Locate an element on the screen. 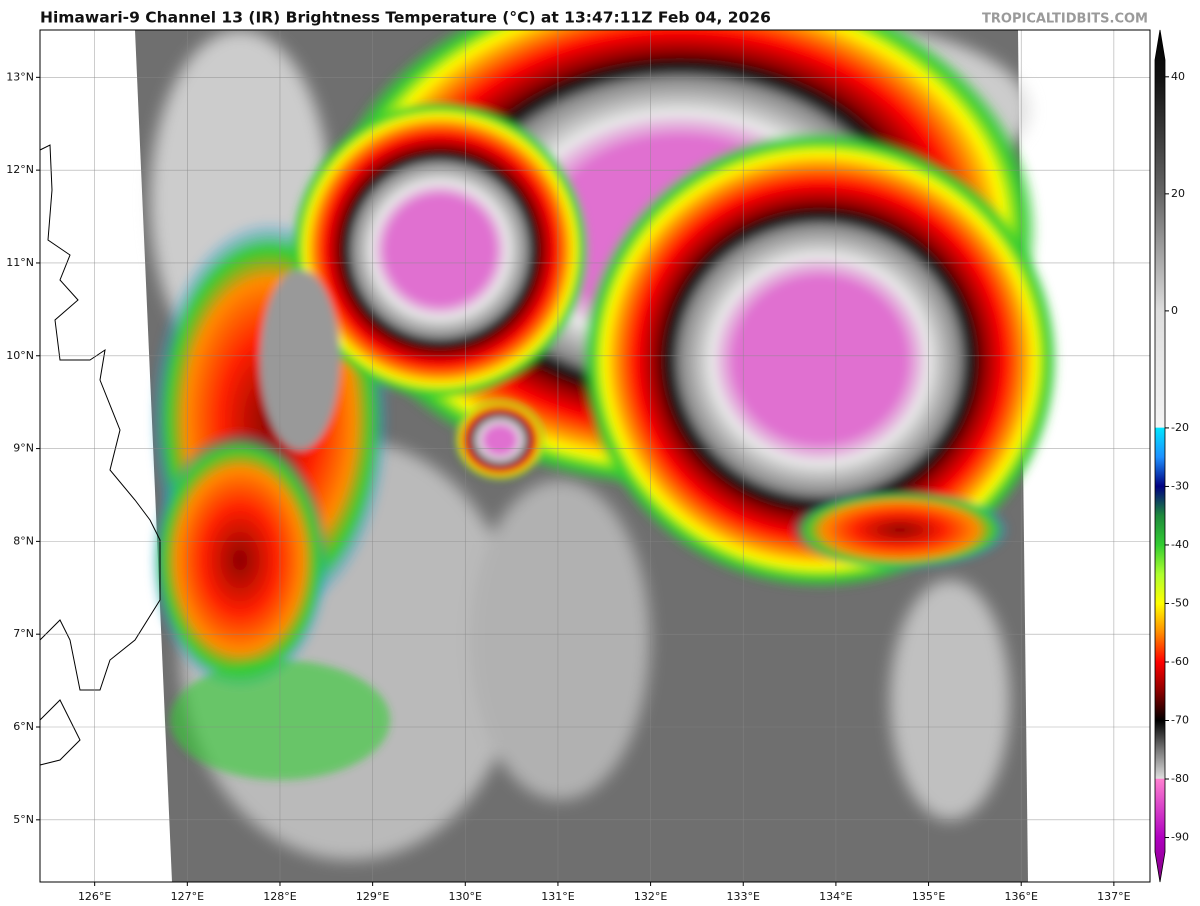  colorbar-label: -80 is located at coordinates (1180, 778).